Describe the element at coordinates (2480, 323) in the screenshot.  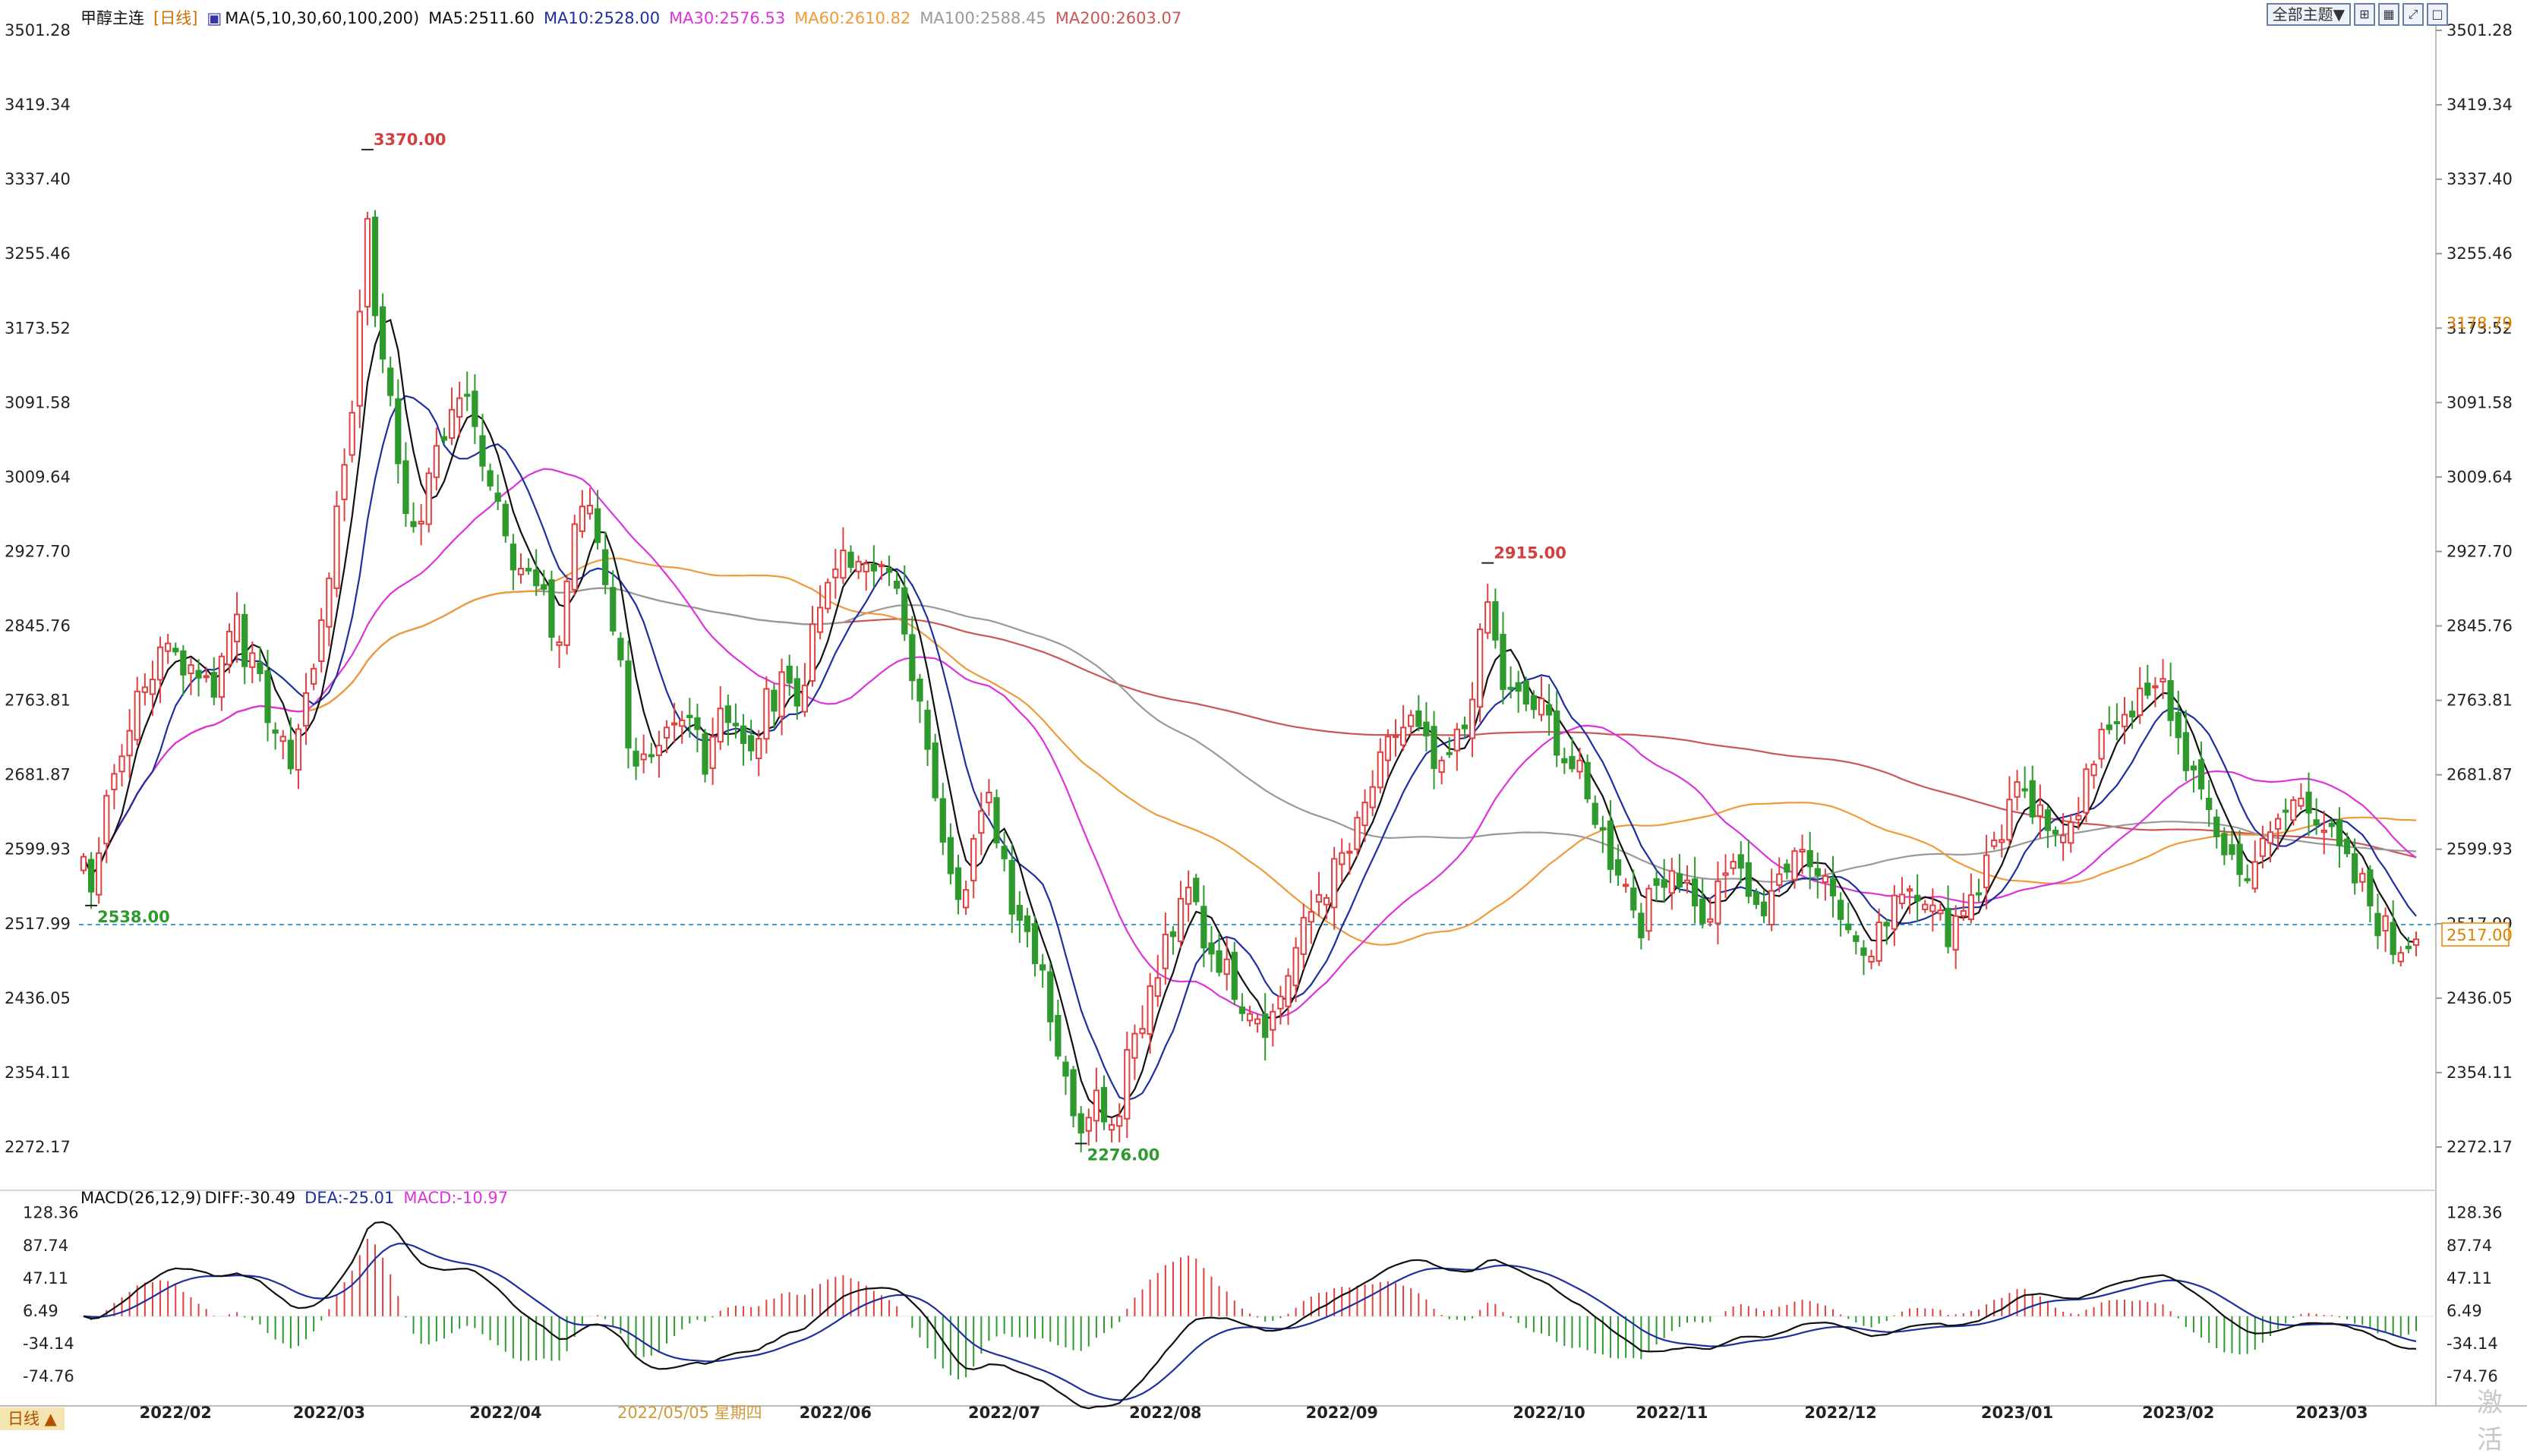
I see `overlay-price-label: 3178.79` at that location.